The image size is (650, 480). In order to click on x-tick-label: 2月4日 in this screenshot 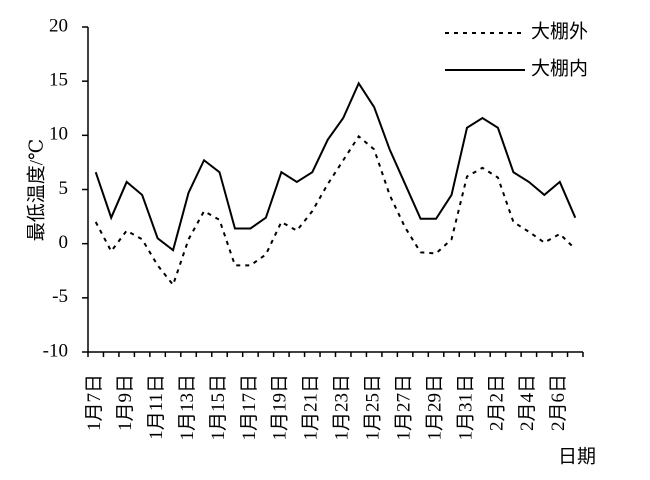, I will do `click(527, 402)`.